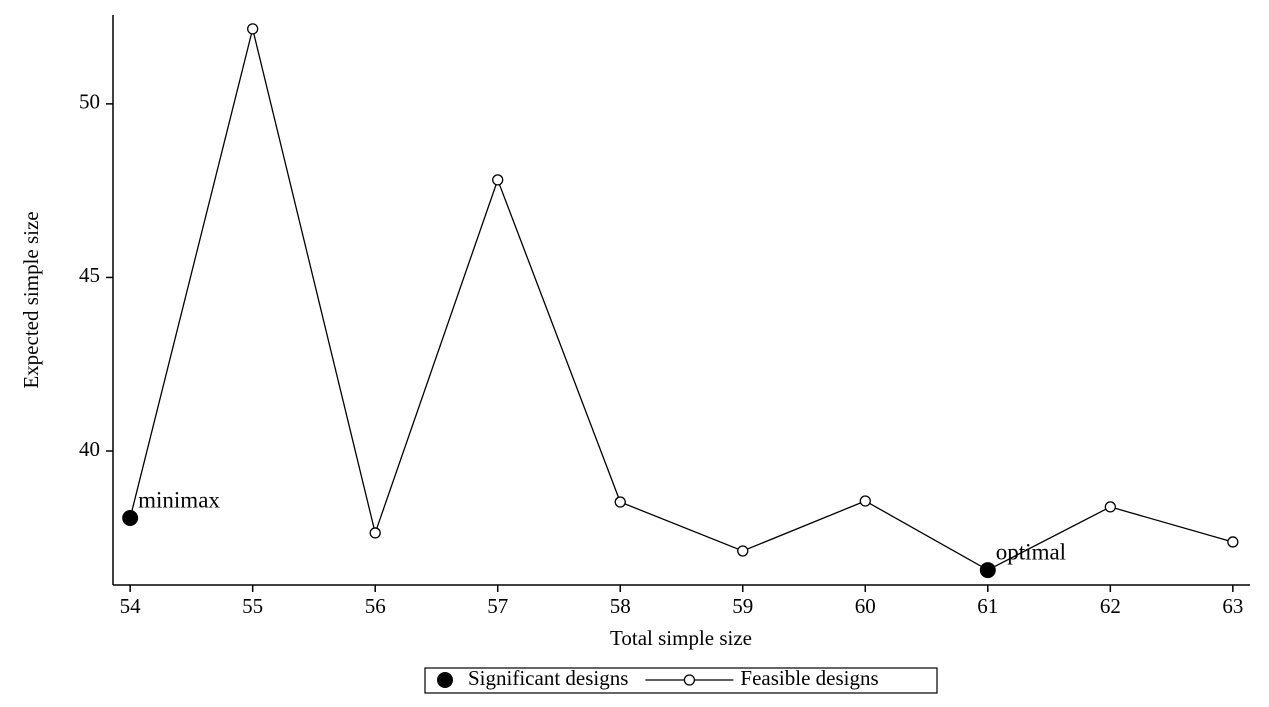 The image size is (1269, 707). Describe the element at coordinates (1110, 606) in the screenshot. I see `x-tick-label: 62` at that location.